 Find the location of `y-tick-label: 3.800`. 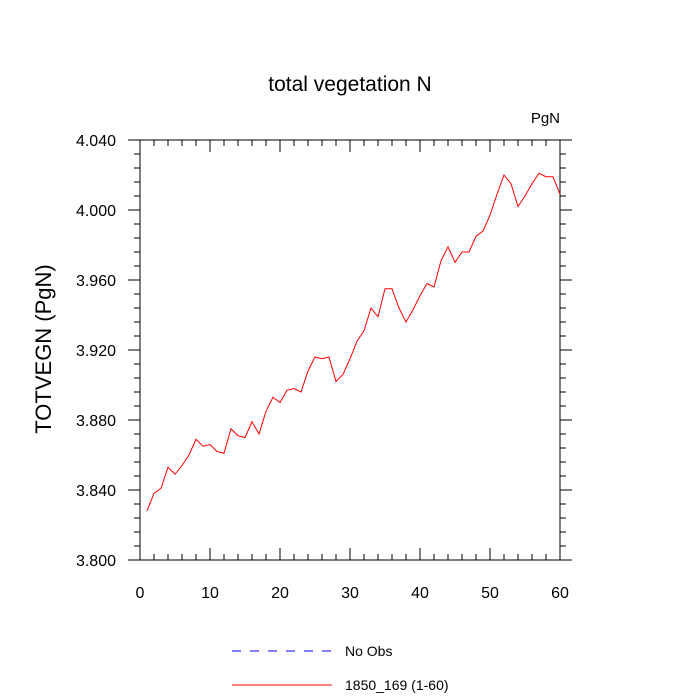

y-tick-label: 3.800 is located at coordinates (96, 561).